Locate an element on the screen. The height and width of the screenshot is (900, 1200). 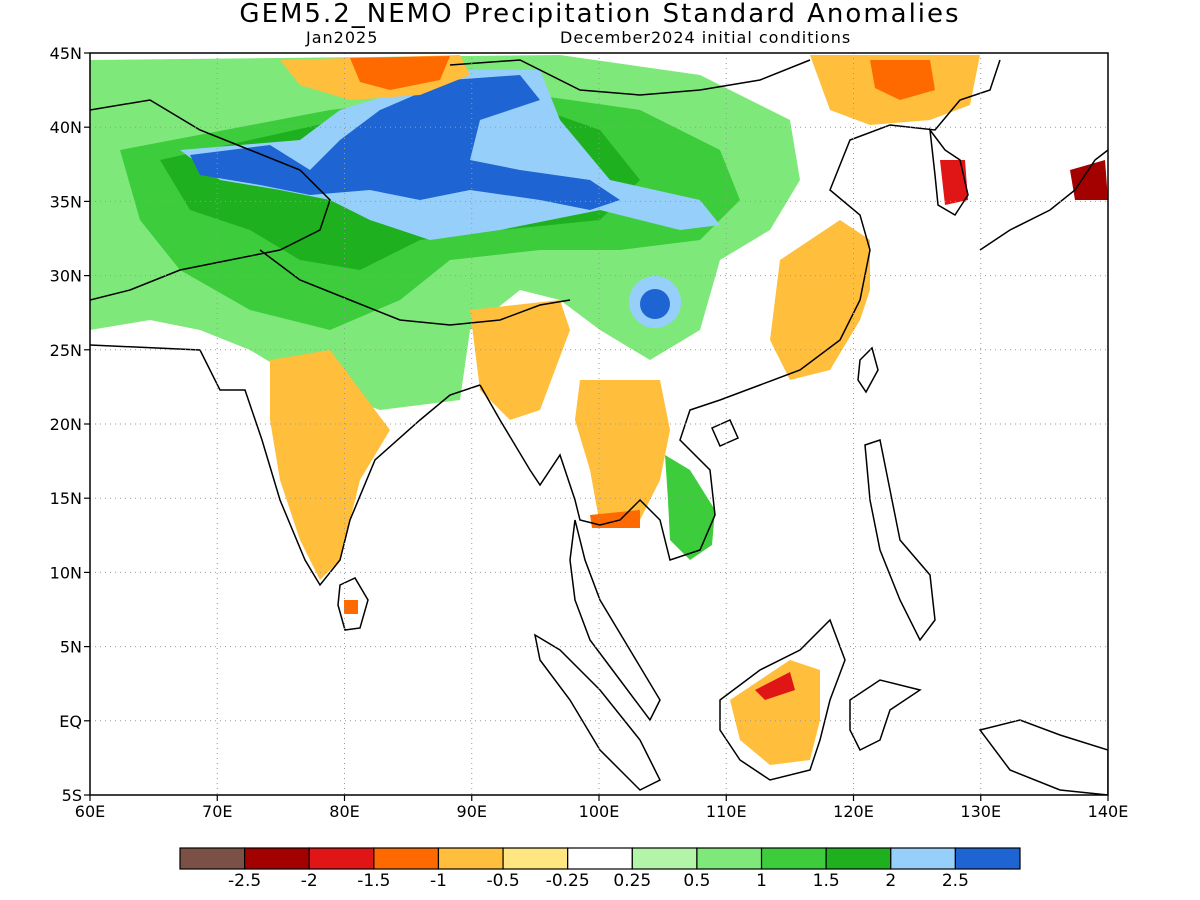
colorbar-label: 2.5 is located at coordinates (955, 881).